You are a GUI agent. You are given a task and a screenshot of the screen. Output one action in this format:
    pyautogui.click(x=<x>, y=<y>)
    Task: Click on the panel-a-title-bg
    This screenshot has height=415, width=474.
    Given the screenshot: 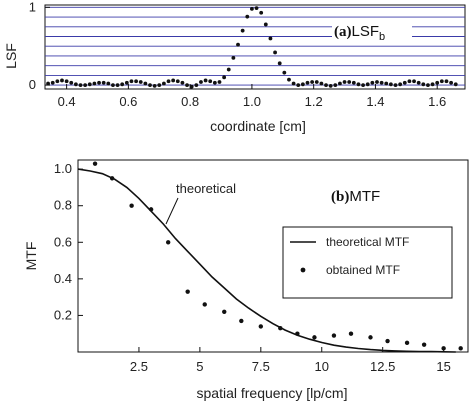 What is the action you would take?
    pyautogui.click(x=372, y=29)
    